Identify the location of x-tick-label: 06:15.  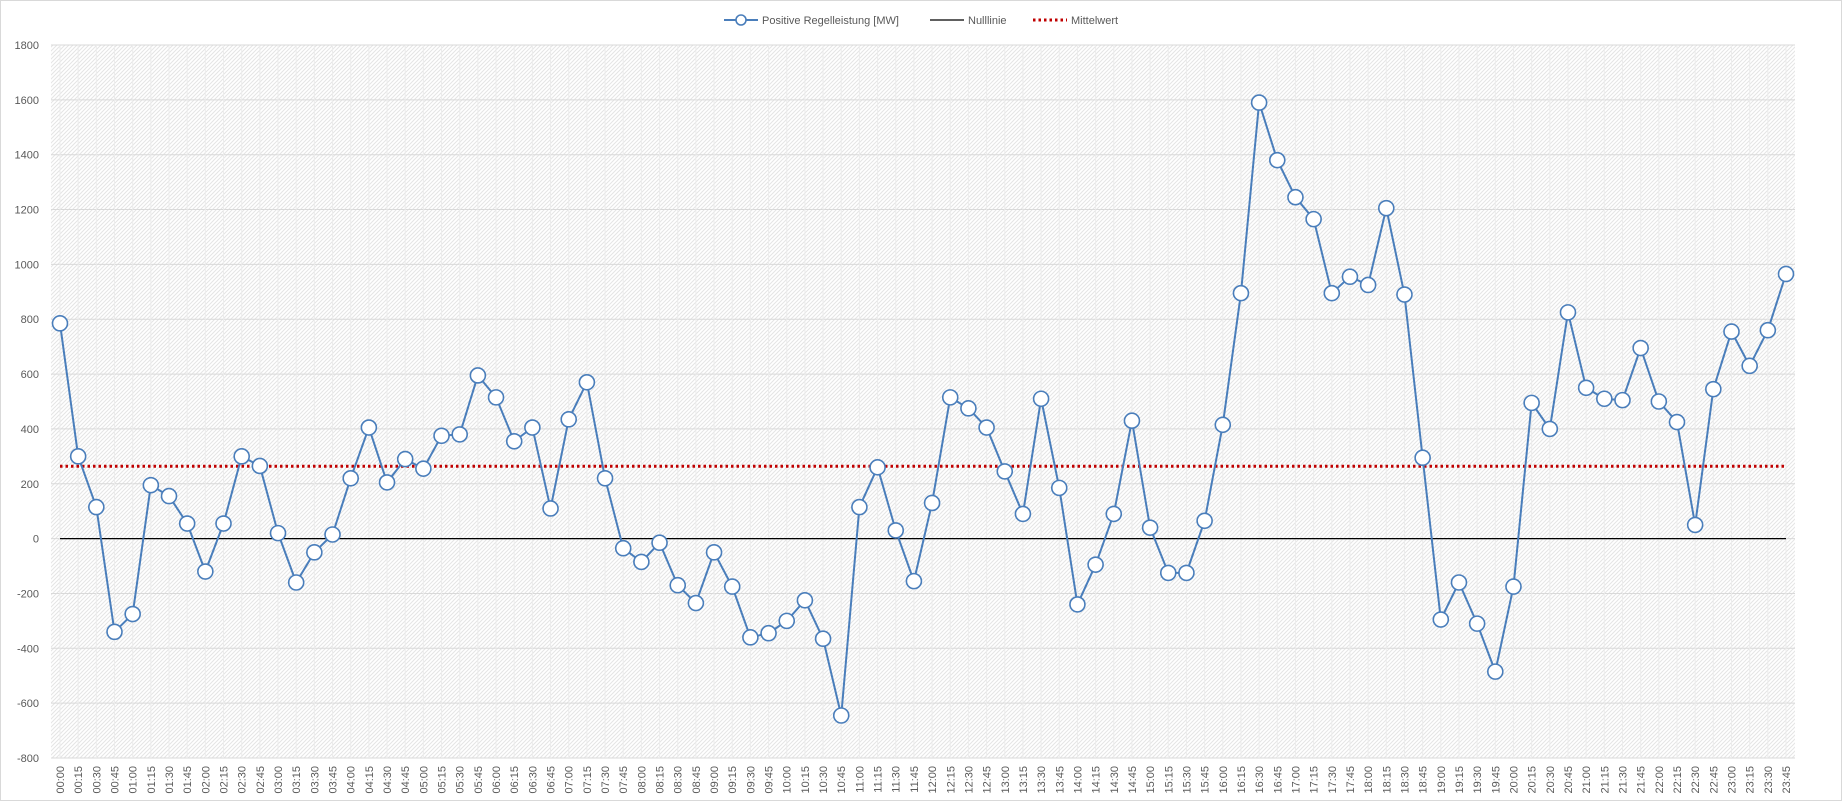
(515, 780).